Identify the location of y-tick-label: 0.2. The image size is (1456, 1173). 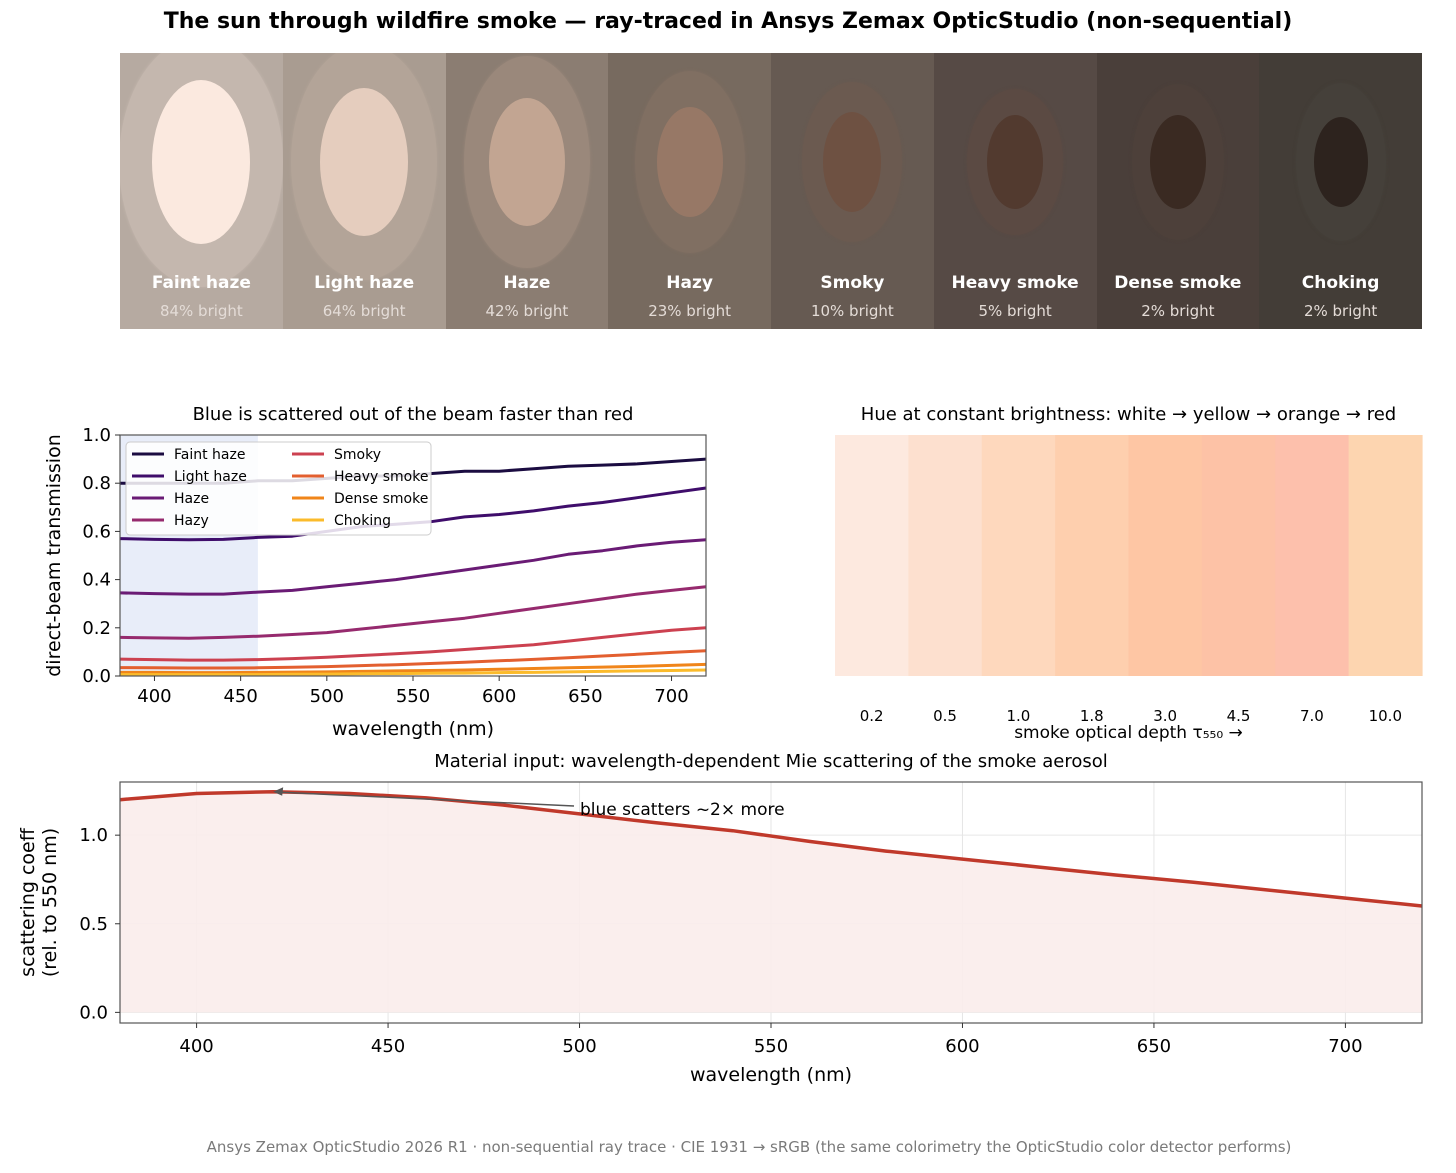
(96, 628).